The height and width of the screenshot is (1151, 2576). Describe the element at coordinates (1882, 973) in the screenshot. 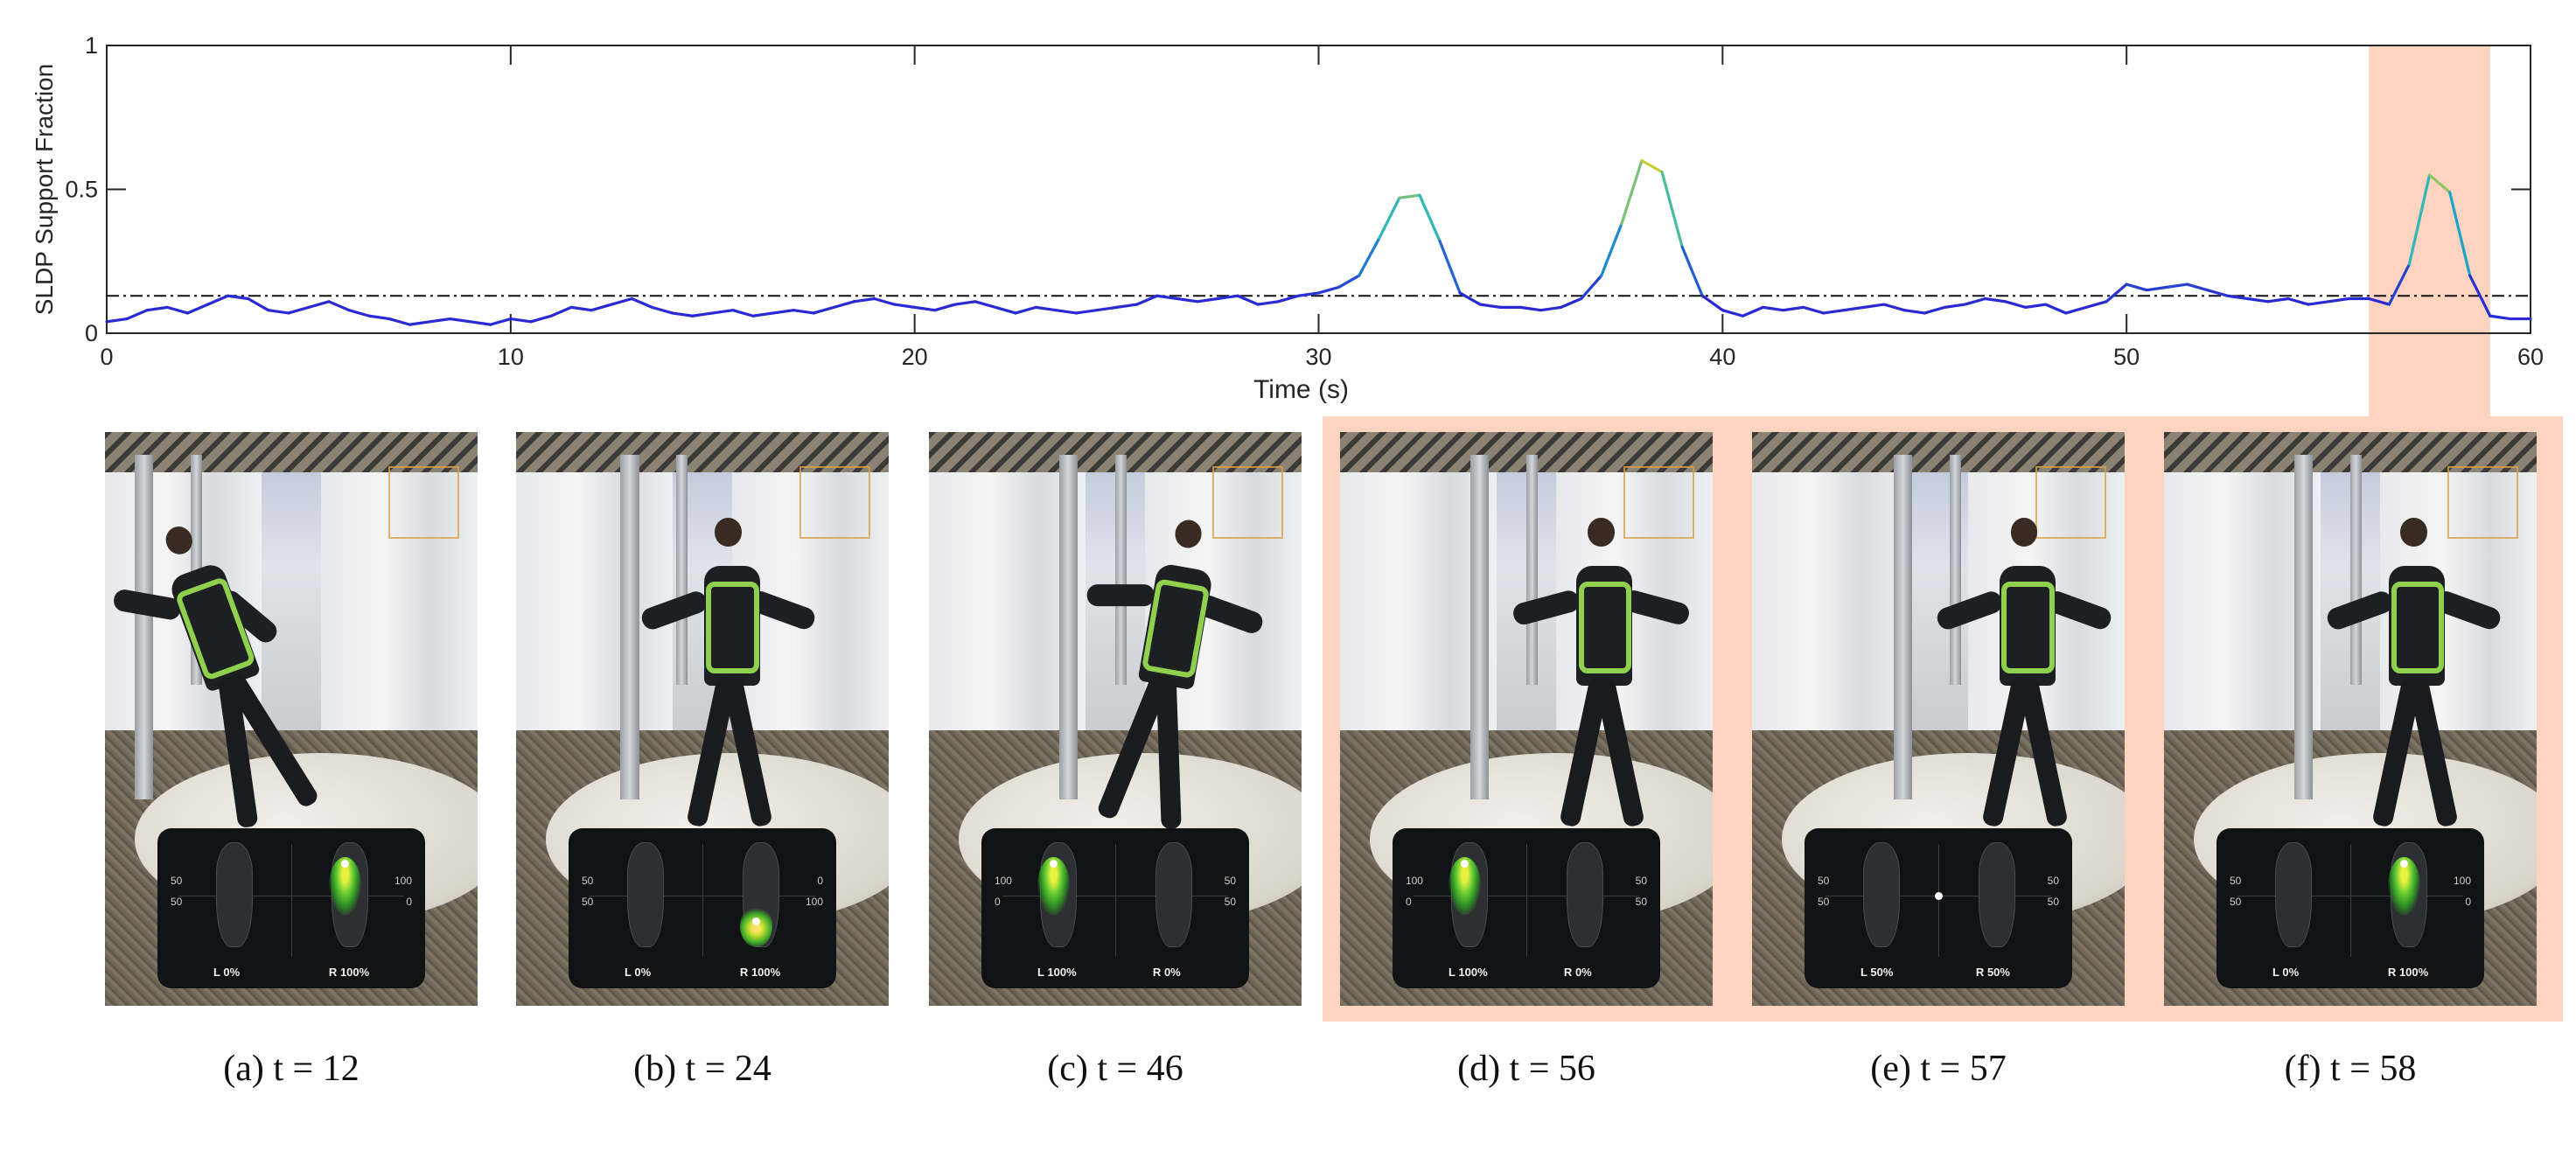

I see `left-percent-value: 50%` at that location.